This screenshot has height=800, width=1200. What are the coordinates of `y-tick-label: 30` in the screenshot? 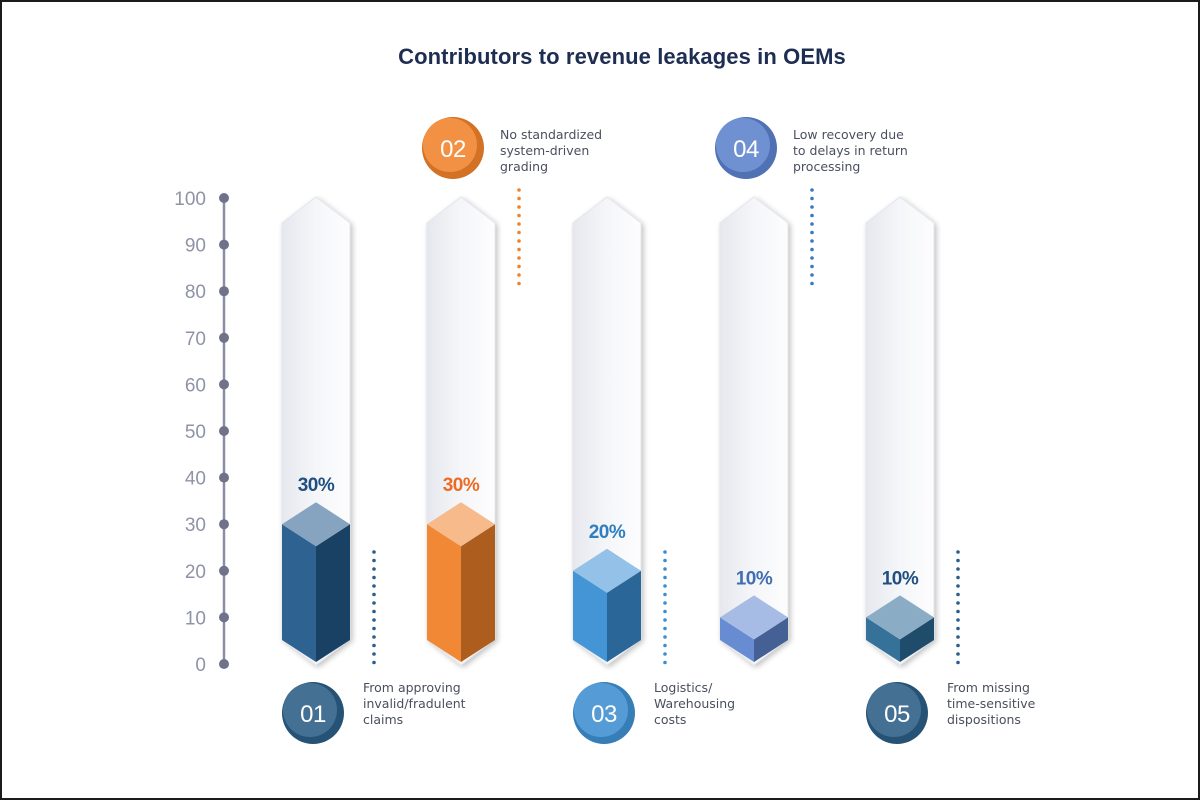 It's located at (195, 525).